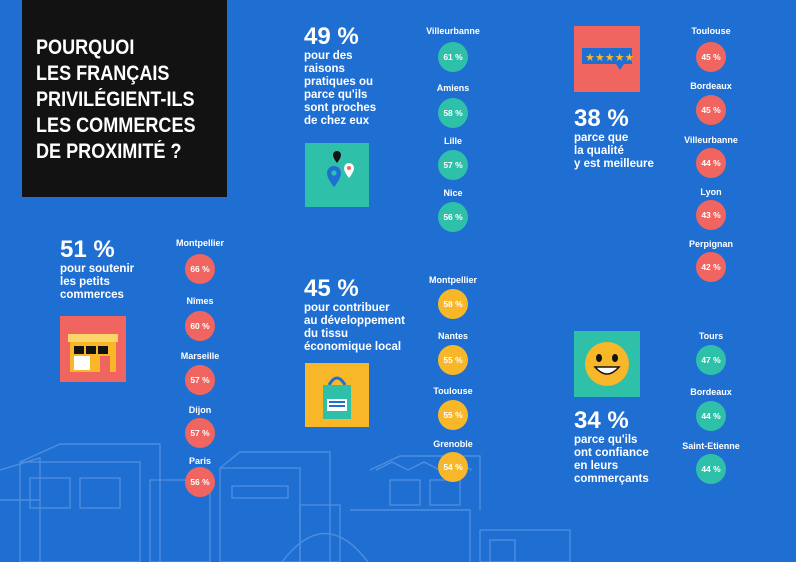 The width and height of the screenshot is (796, 562). What do you see at coordinates (601, 138) in the screenshot?
I see `reason-text: parce que` at bounding box center [601, 138].